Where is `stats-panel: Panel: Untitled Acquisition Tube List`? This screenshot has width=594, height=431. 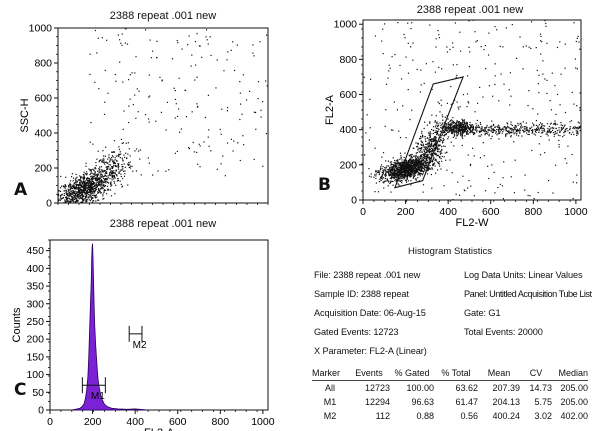
stats-panel: Panel: Untitled Acquisition Tube List is located at coordinates (528, 294).